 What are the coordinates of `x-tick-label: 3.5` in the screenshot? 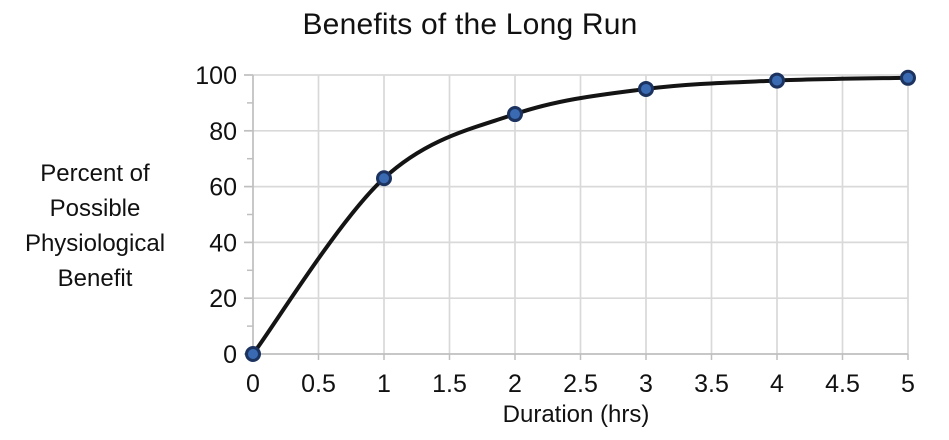 It's located at (711, 384).